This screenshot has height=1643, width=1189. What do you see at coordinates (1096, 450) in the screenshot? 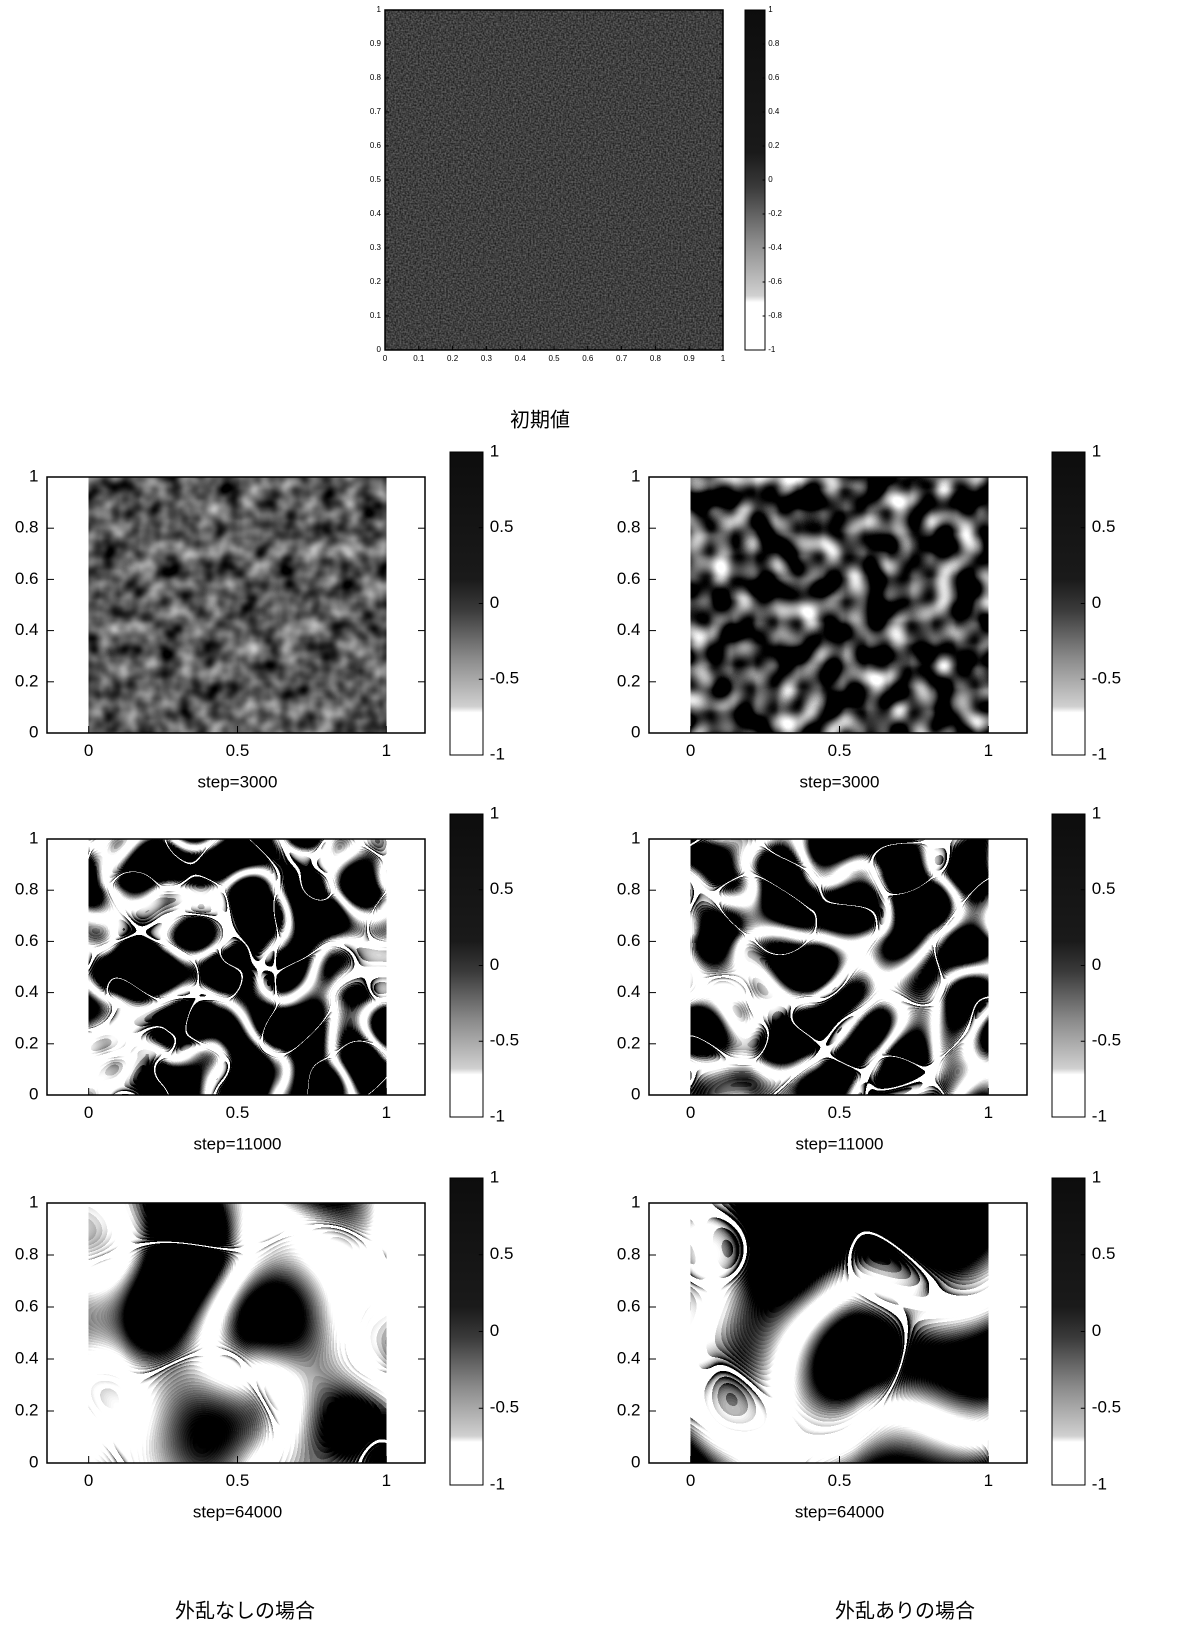
I see `colorbar-tick-label: 1` at bounding box center [1096, 450].